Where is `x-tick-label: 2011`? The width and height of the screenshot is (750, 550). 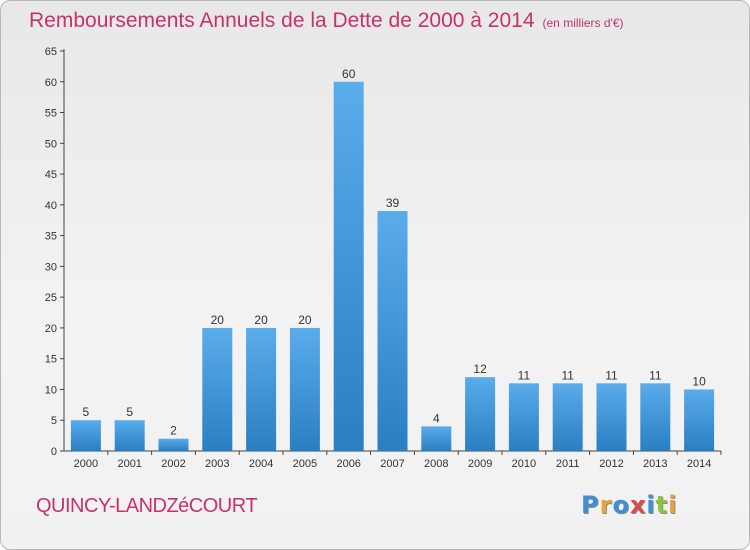 x-tick-label: 2011 is located at coordinates (568, 464).